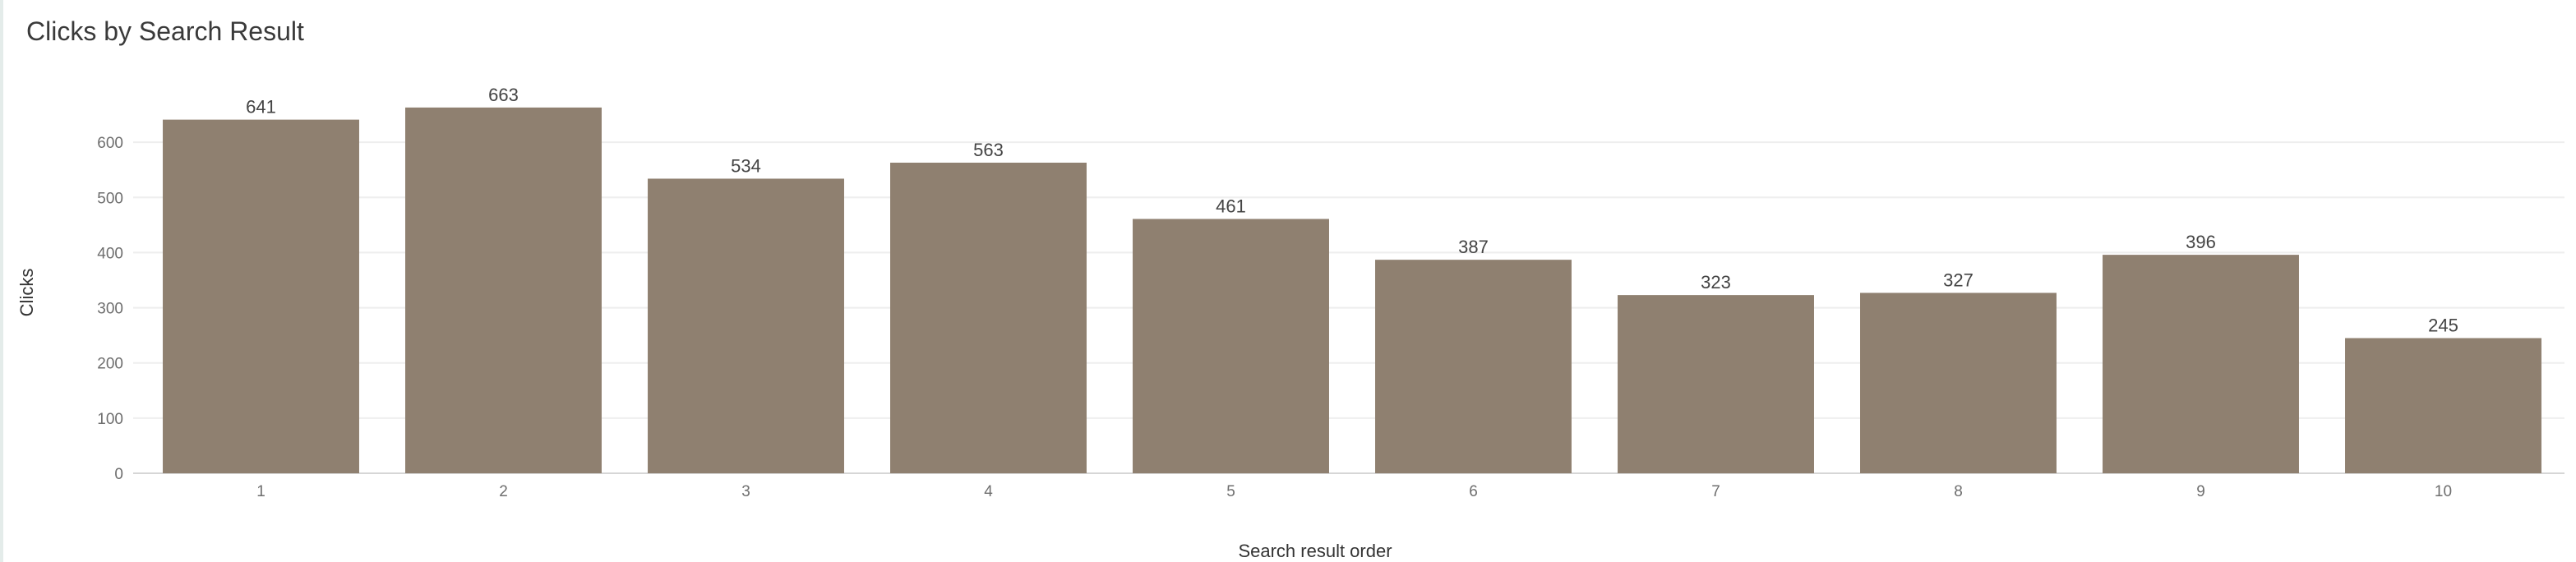 The width and height of the screenshot is (2576, 562). What do you see at coordinates (989, 492) in the screenshot?
I see `x-tick-label: 4` at bounding box center [989, 492].